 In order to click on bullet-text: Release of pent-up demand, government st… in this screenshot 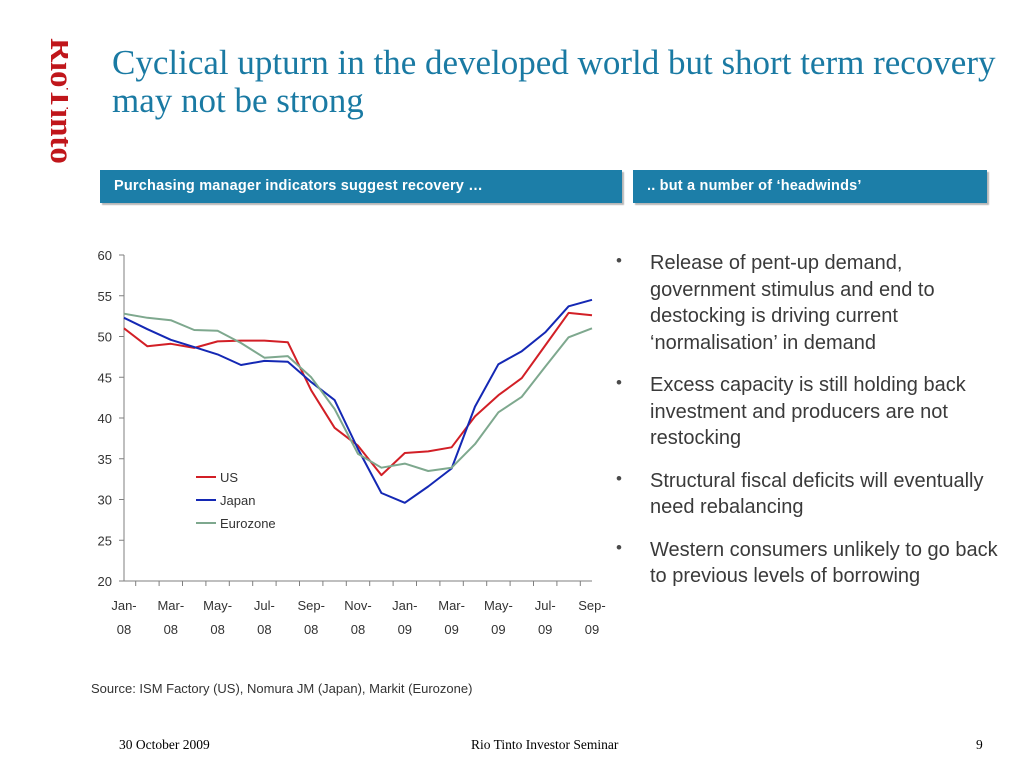, I will do `click(792, 303)`.